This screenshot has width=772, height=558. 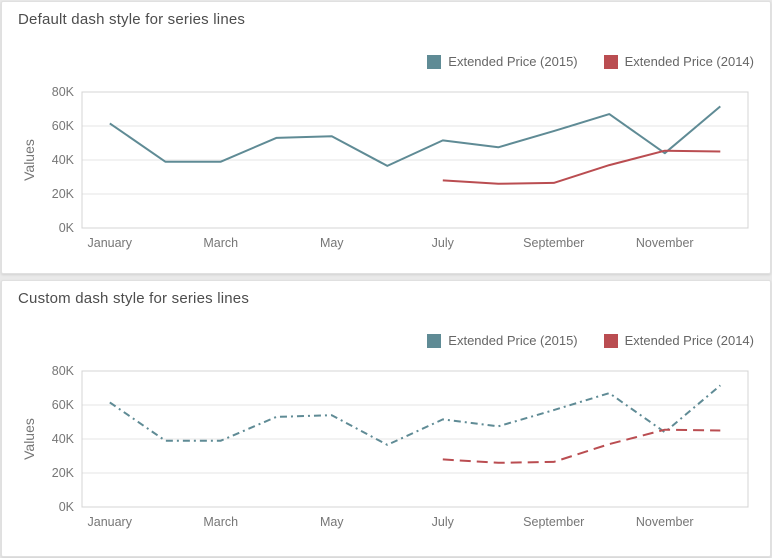 I want to click on chart-title: Default dash style for series lines, so click(x=132, y=19).